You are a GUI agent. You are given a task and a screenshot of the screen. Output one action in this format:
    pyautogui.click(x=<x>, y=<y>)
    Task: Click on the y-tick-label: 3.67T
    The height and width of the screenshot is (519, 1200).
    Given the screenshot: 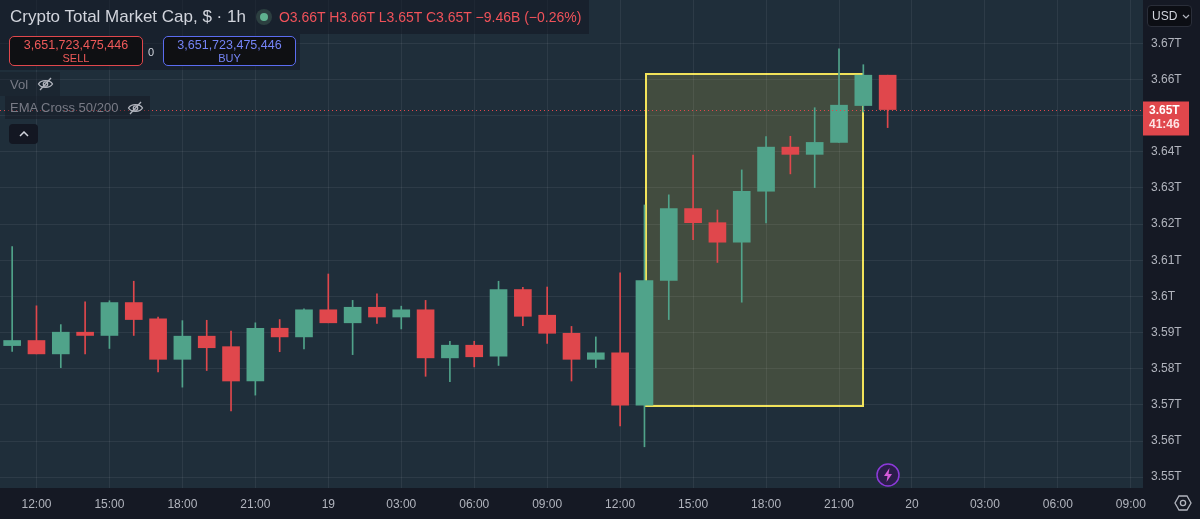 What is the action you would take?
    pyautogui.click(x=1167, y=42)
    